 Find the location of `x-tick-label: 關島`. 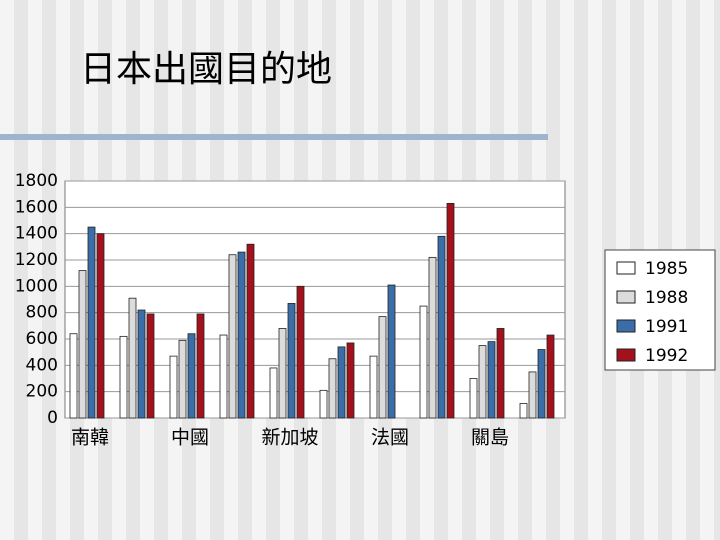

x-tick-label: 關島 is located at coordinates (490, 438).